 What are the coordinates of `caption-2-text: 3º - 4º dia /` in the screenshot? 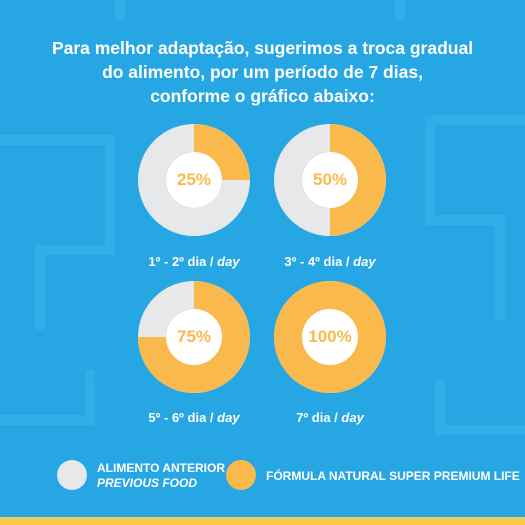 It's located at (319, 261).